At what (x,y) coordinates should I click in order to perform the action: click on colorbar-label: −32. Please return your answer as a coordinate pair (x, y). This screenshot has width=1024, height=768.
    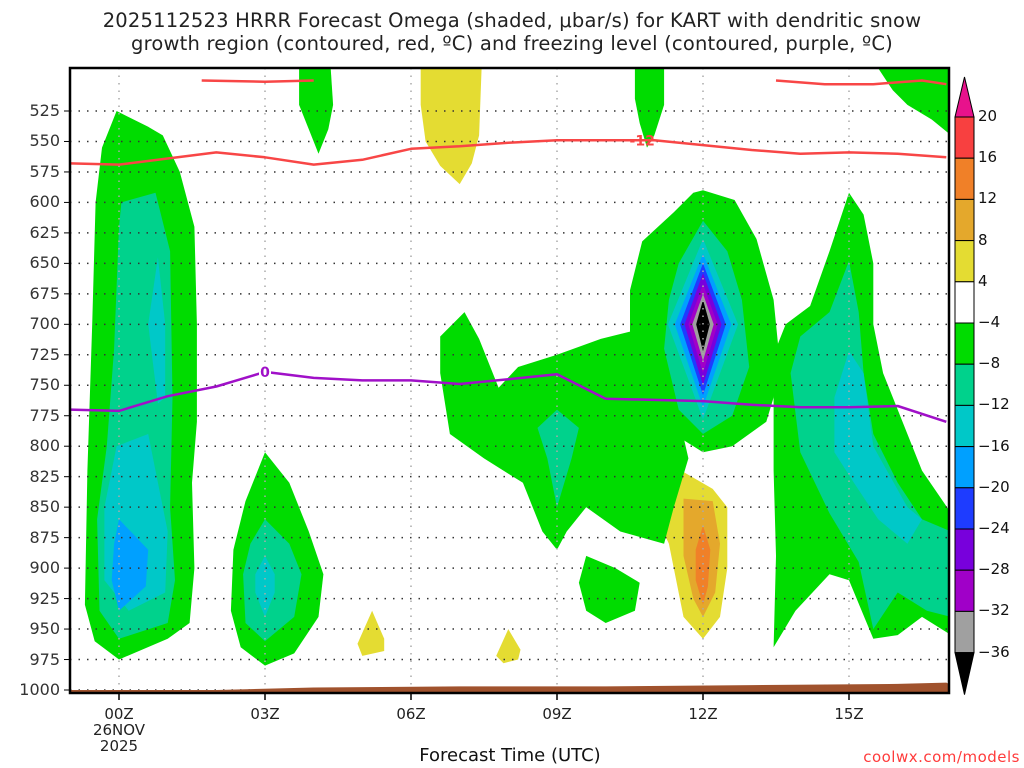
    Looking at the image, I should click on (994, 610).